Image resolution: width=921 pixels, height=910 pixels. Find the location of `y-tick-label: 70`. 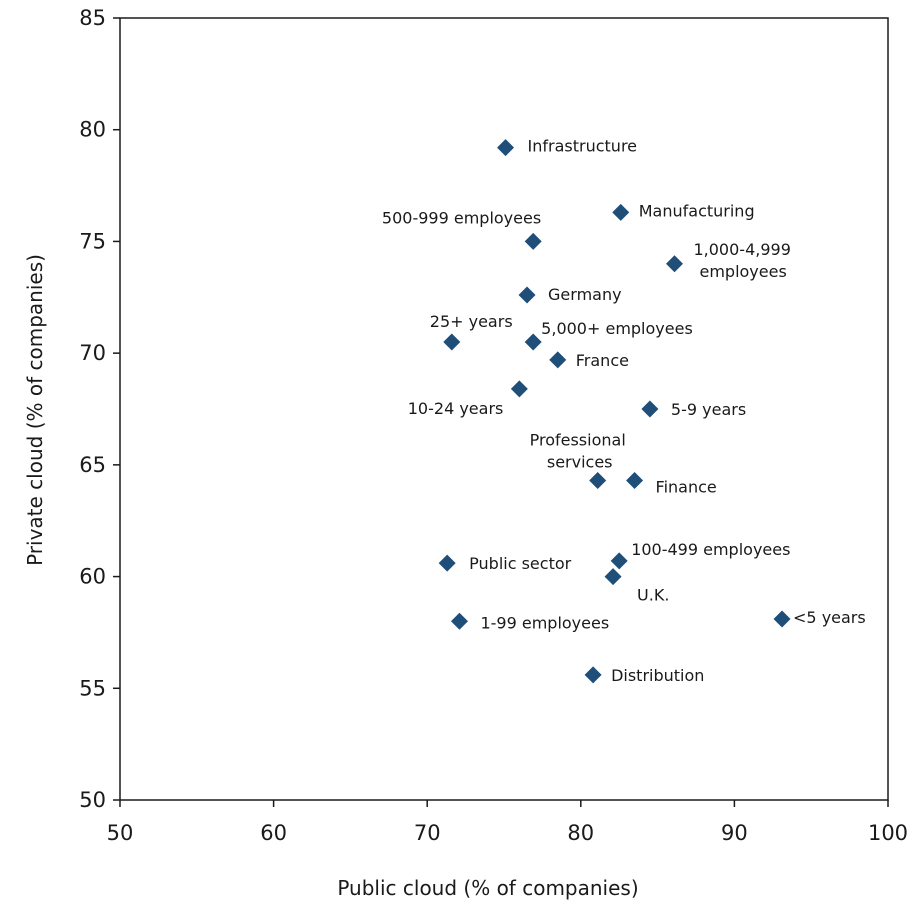

y-tick-label: 70 is located at coordinates (92, 353).